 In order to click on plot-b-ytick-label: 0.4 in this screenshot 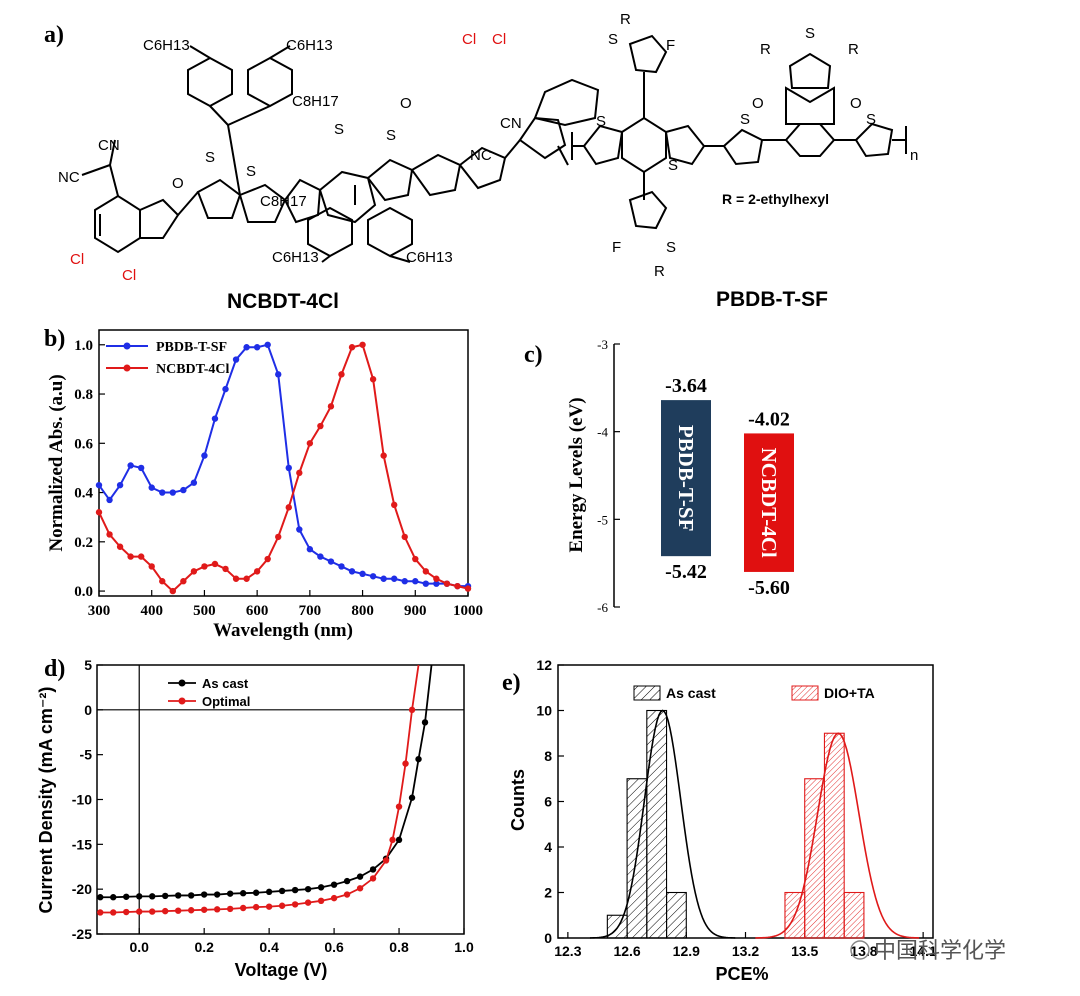, I will do `click(83, 494)`.